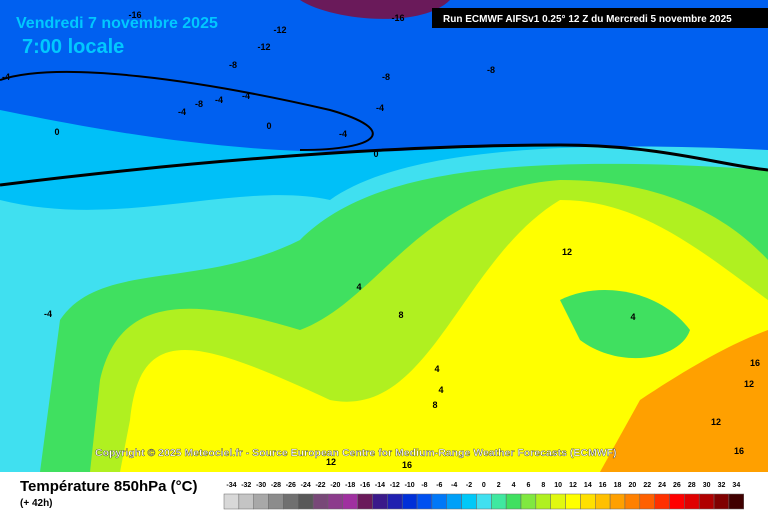 The height and width of the screenshot is (517, 768). Describe the element at coordinates (424, 485) in the screenshot. I see `legend-label: -8` at that location.